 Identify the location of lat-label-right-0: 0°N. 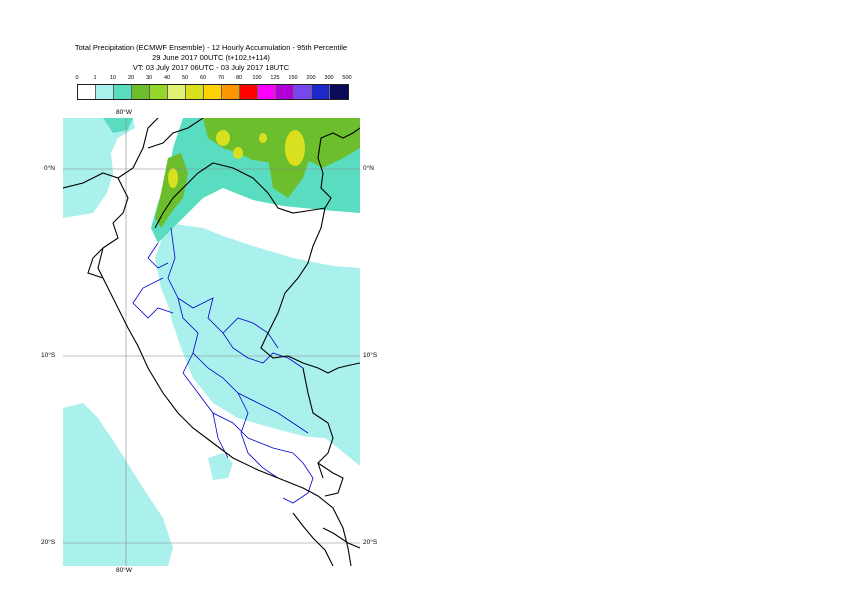
(368, 168).